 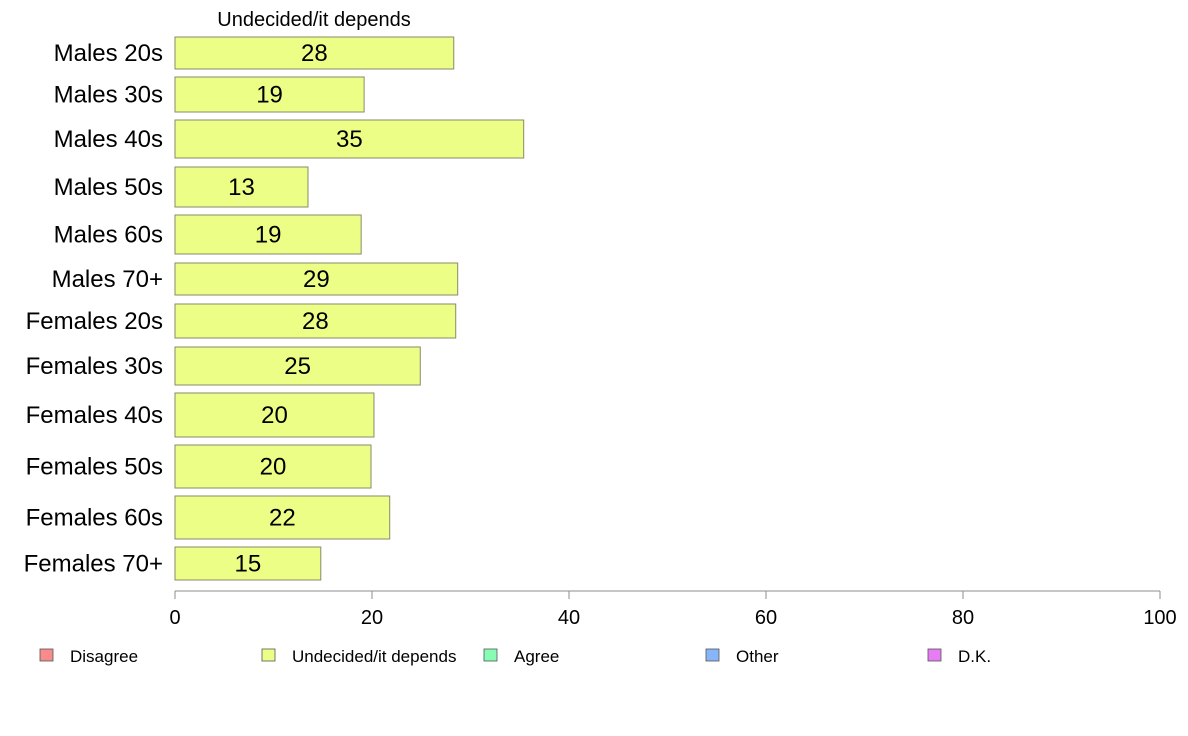 I want to click on category-label: Males 30s, so click(x=108, y=95).